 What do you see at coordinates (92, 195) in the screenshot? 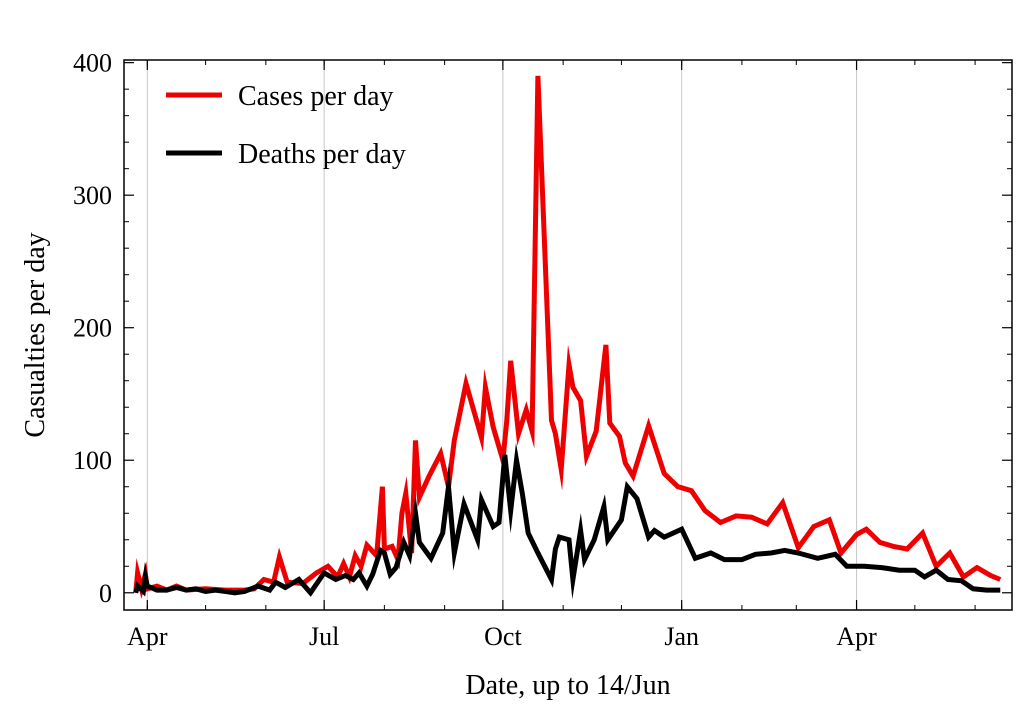
I see `y-tick-label: 300` at bounding box center [92, 195].